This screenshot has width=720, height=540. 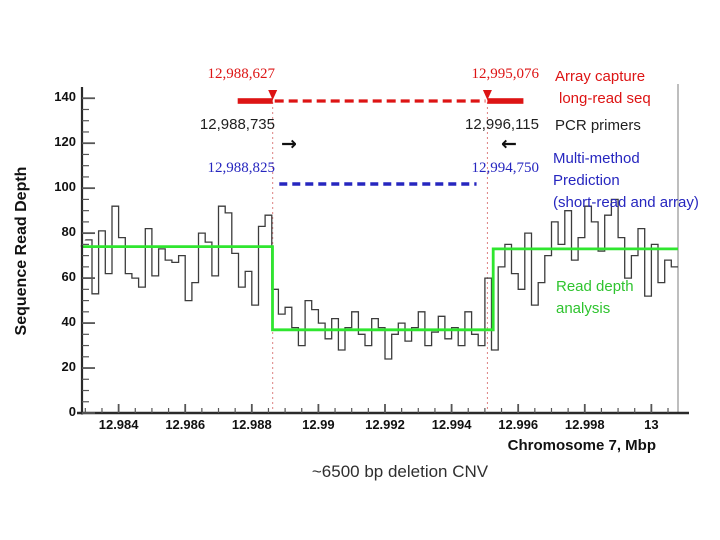 What do you see at coordinates (583, 308) in the screenshot?
I see `read-depth-legend-line2: analysis` at bounding box center [583, 308].